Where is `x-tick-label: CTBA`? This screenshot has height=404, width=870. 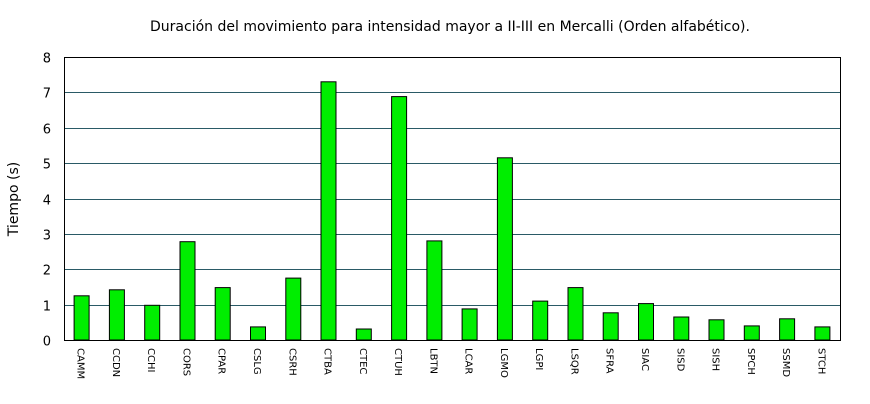
x-tick-label: CTBA is located at coordinates (327, 361).